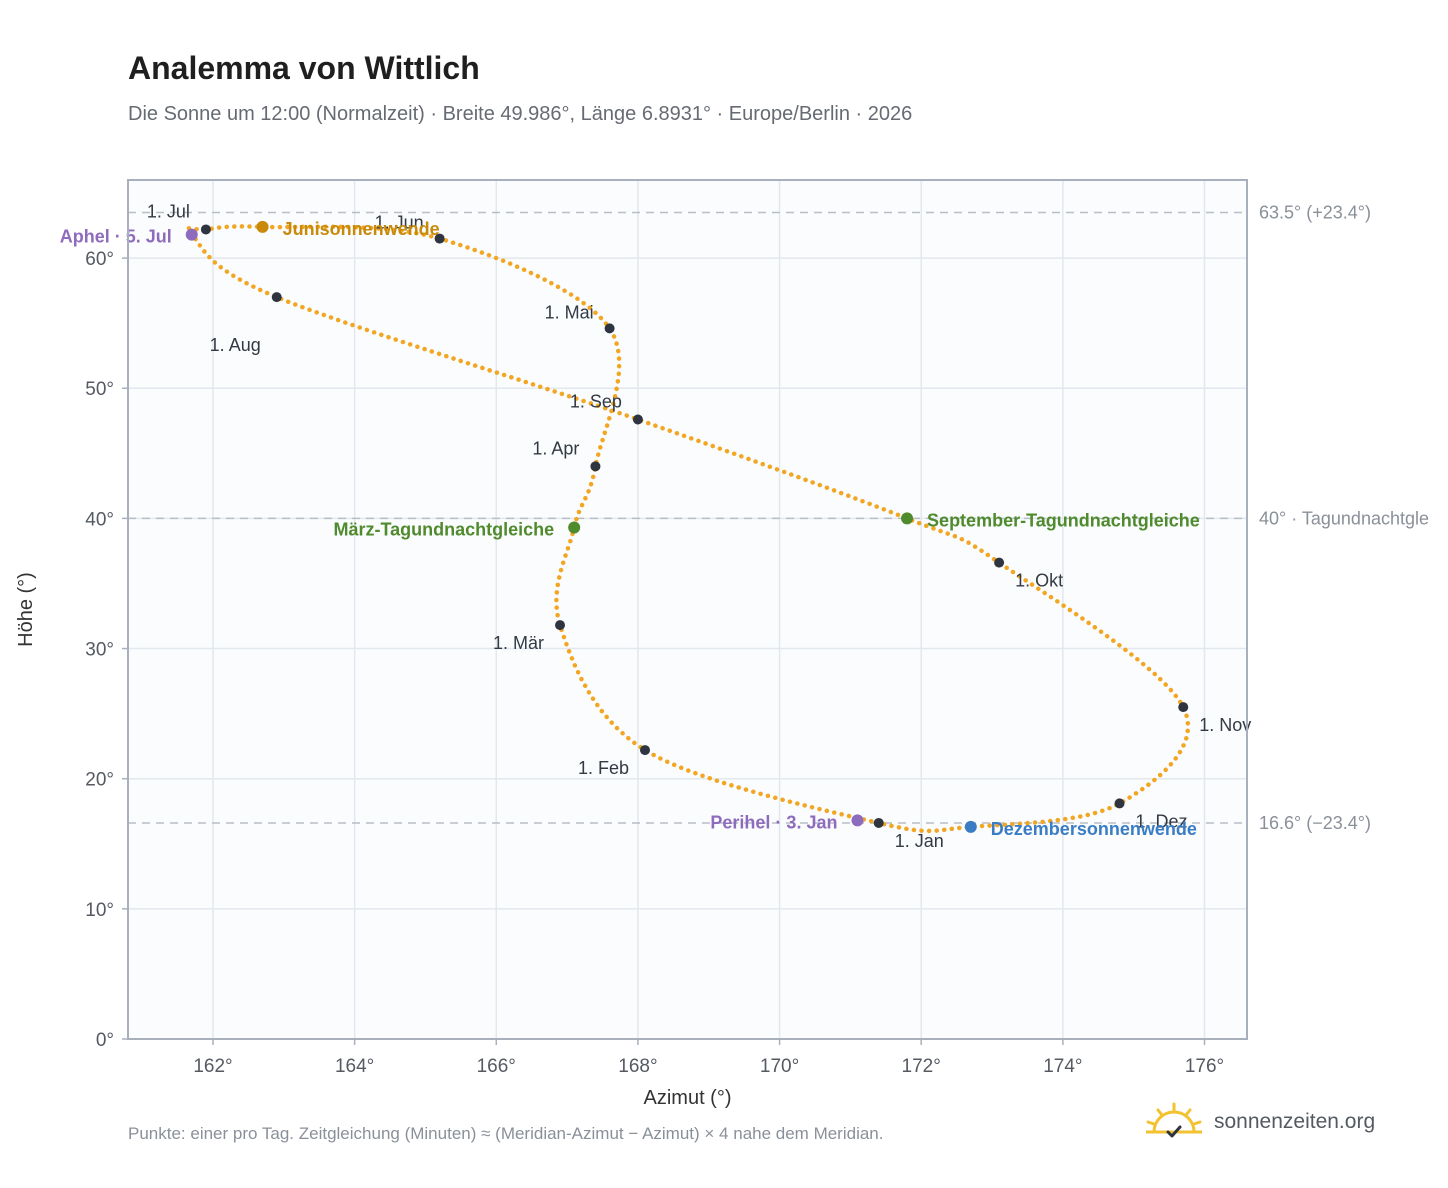  Describe the element at coordinates (1225, 725) in the screenshot. I see `month-label: 1. Nov` at that location.